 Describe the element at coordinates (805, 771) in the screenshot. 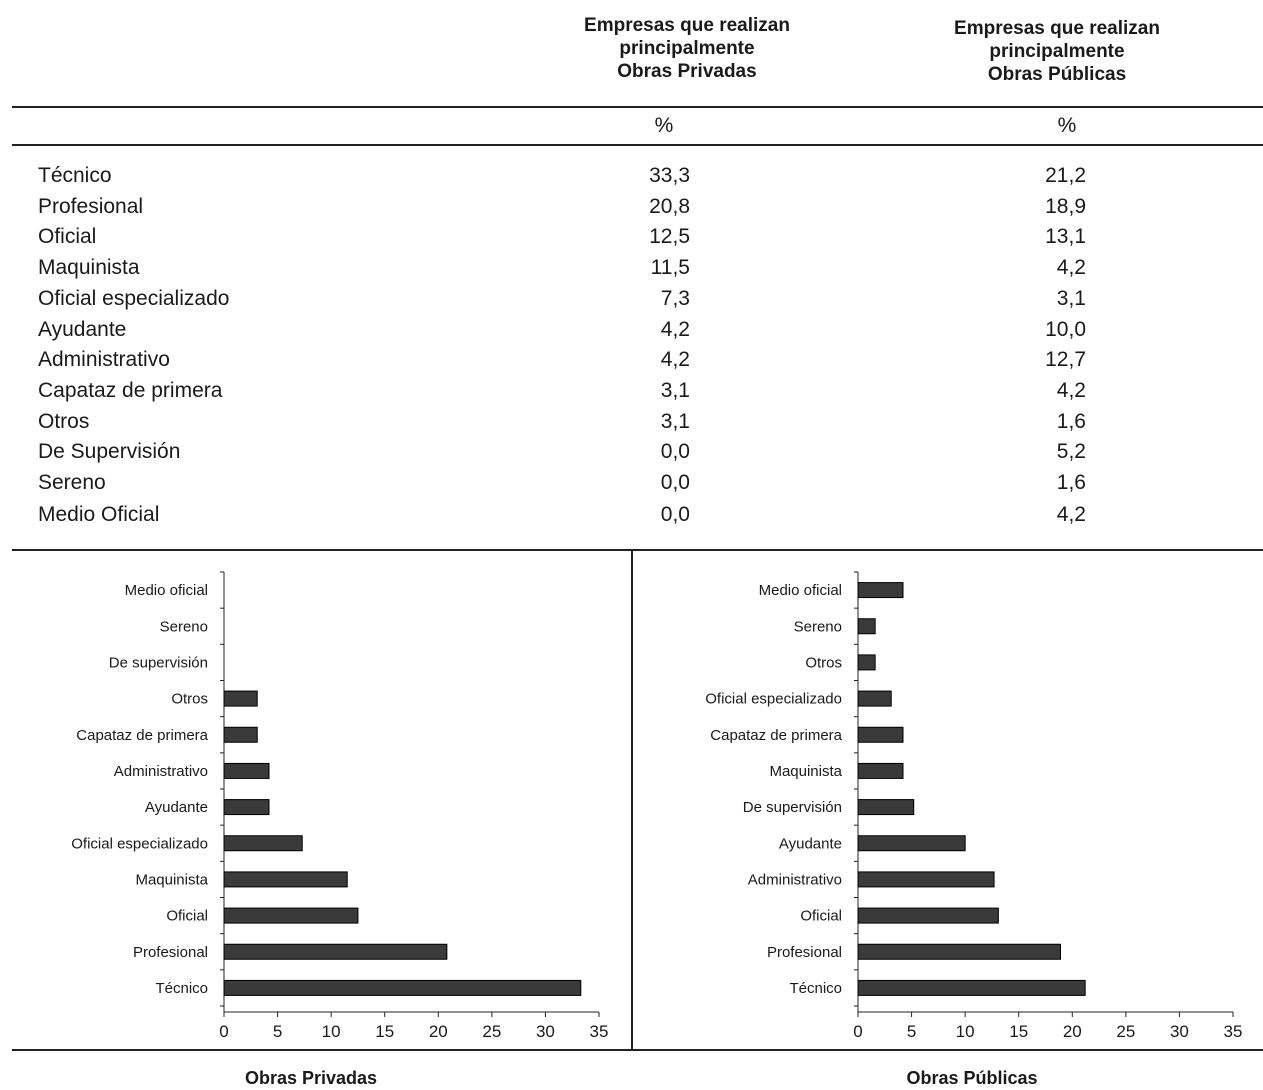

I see `category-label-publicas: Maquinista` at that location.